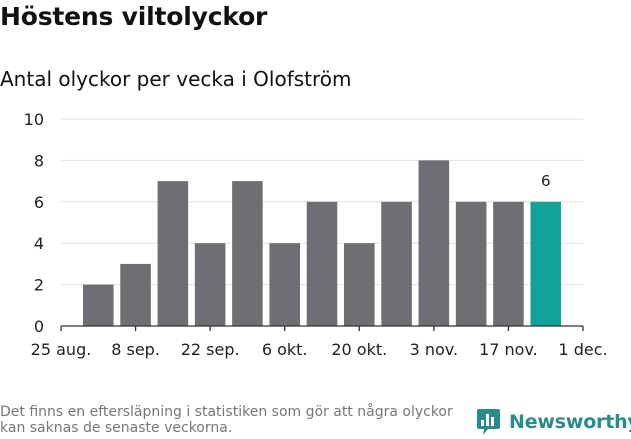 The width and height of the screenshot is (631, 439). Describe the element at coordinates (176, 79) in the screenshot. I see `chart-subtitle: Antal olyckor per vecka i Olofström` at that location.